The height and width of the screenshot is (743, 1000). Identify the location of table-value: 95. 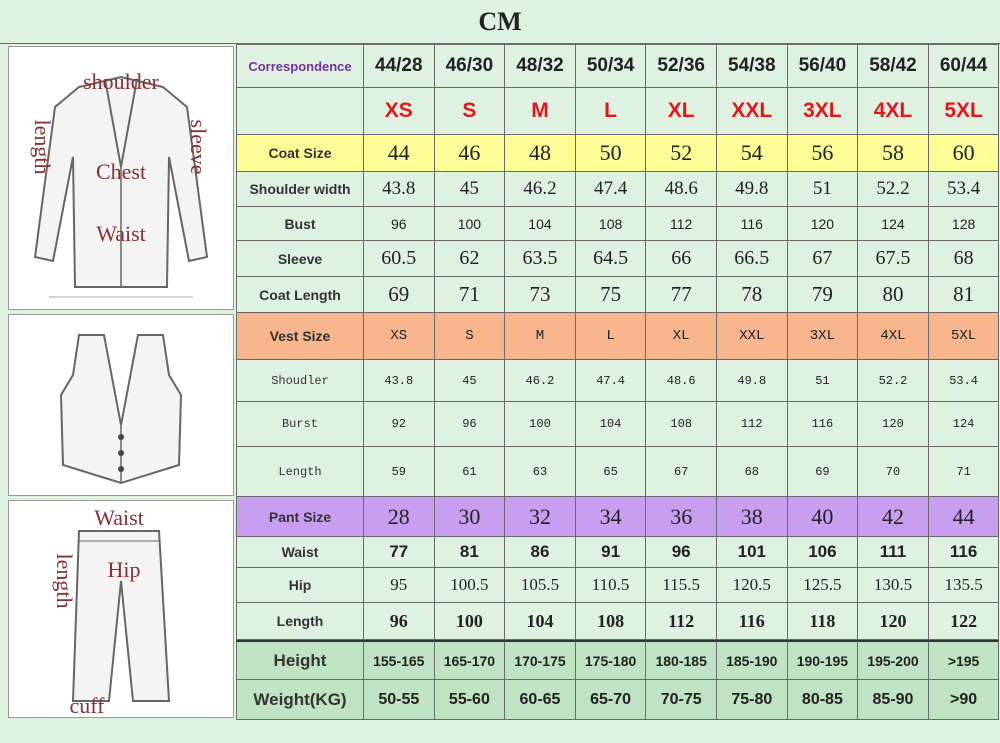
(399, 585).